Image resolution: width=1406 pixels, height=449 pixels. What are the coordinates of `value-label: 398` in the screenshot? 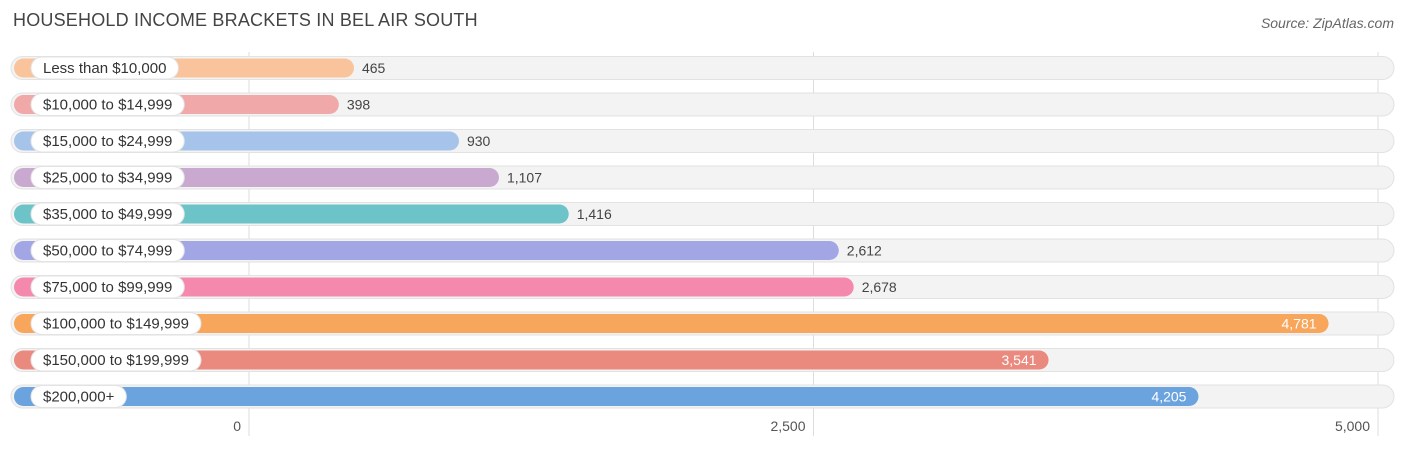 It's located at (359, 105).